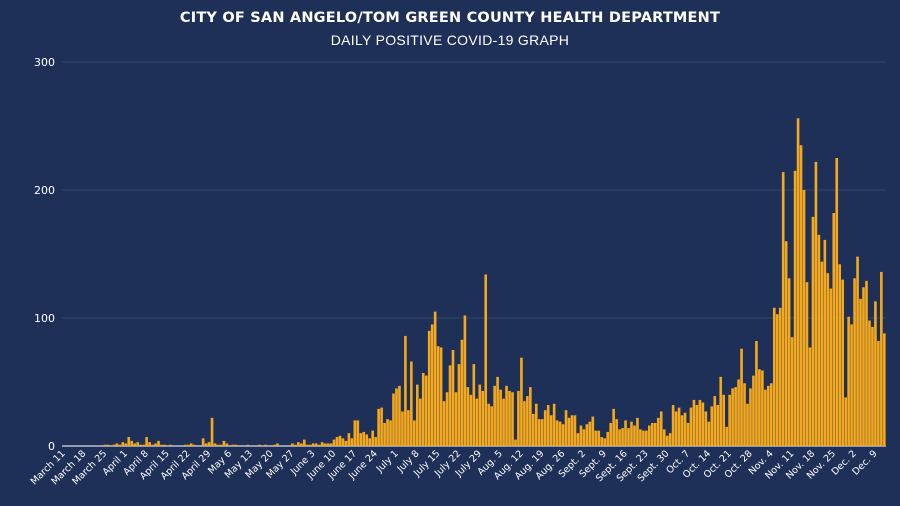 The image size is (900, 506). What do you see at coordinates (44, 318) in the screenshot?
I see `y-tick-label: 100` at bounding box center [44, 318].